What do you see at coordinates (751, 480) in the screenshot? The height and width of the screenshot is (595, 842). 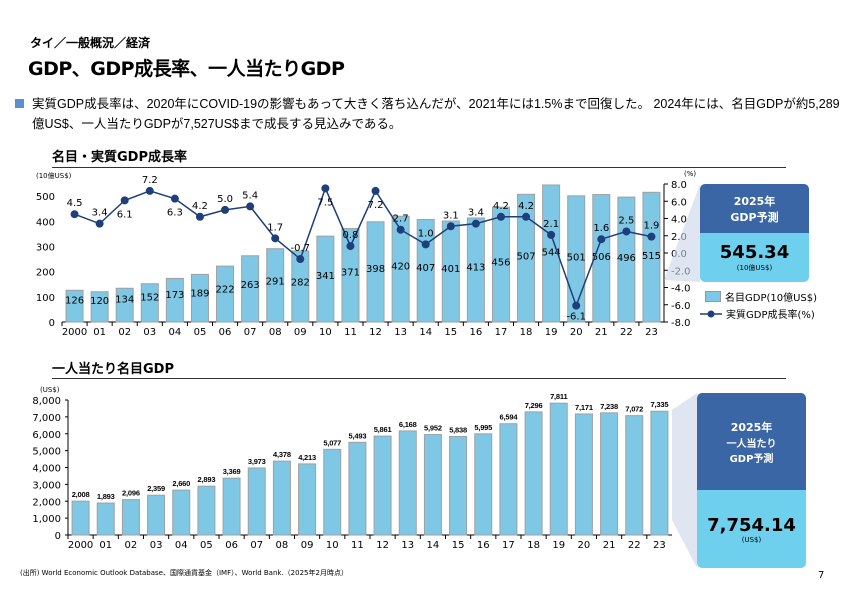 I see `per-capita-forecast-box: 2025年 一人当たり GDP予測 7,754.14 (US$)` at bounding box center [751, 480].